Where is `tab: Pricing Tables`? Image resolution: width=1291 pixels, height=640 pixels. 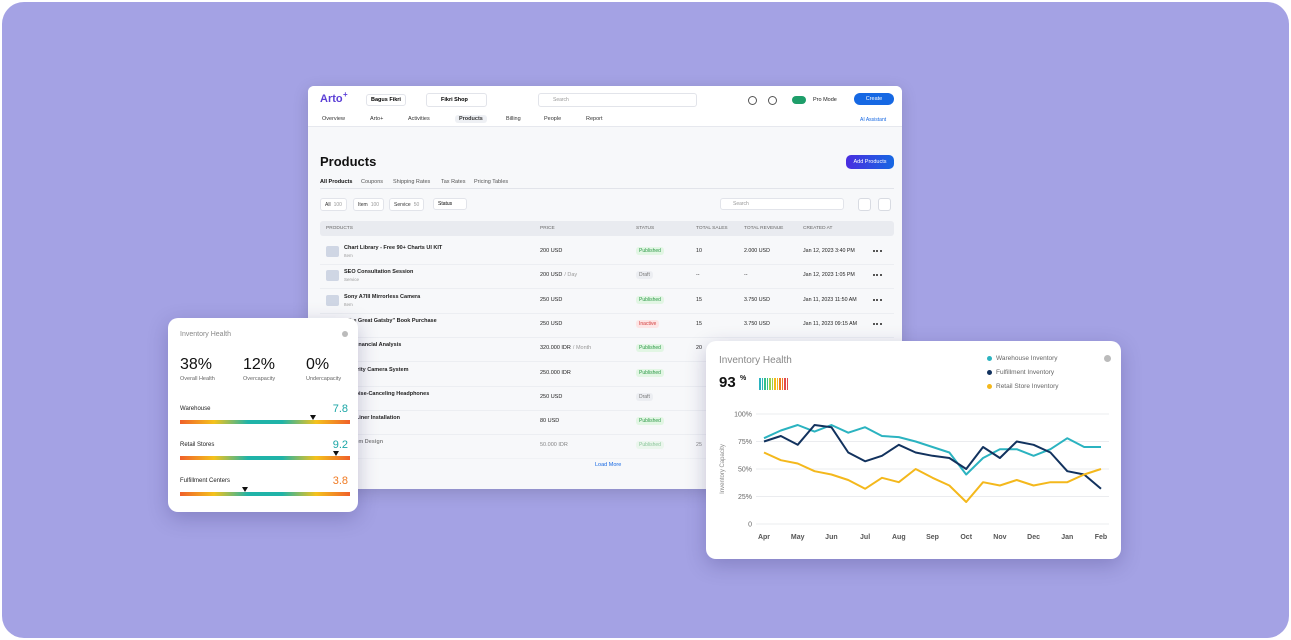
tab: Pricing Tables is located at coordinates (491, 182).